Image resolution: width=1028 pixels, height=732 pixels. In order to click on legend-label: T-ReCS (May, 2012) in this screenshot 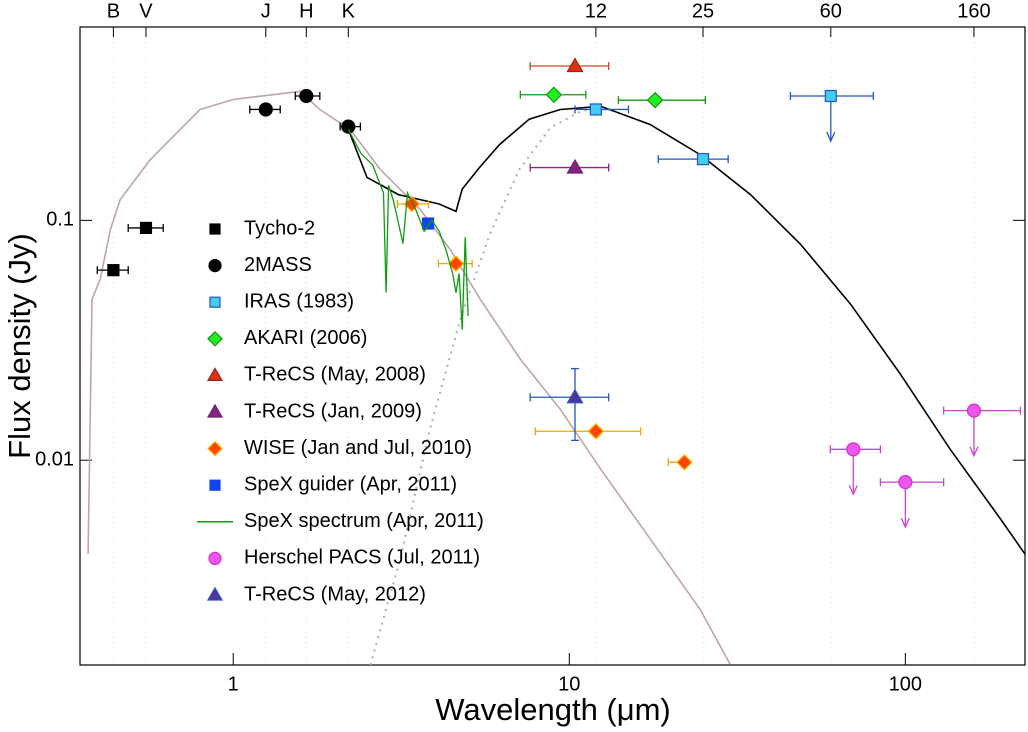, I will do `click(335, 594)`.